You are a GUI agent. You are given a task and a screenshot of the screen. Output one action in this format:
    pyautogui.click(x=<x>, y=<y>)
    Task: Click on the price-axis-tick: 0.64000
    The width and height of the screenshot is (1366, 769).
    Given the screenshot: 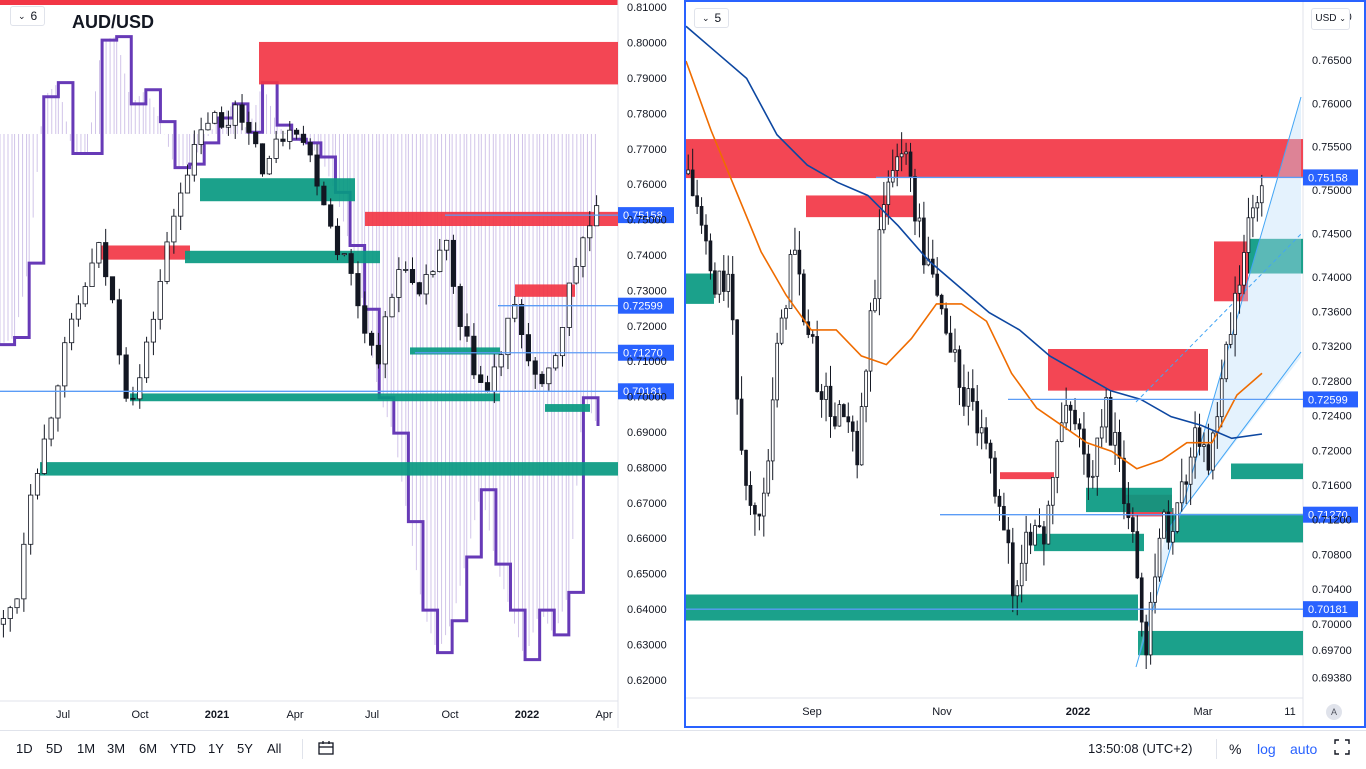 What is the action you would take?
    pyautogui.click(x=647, y=610)
    